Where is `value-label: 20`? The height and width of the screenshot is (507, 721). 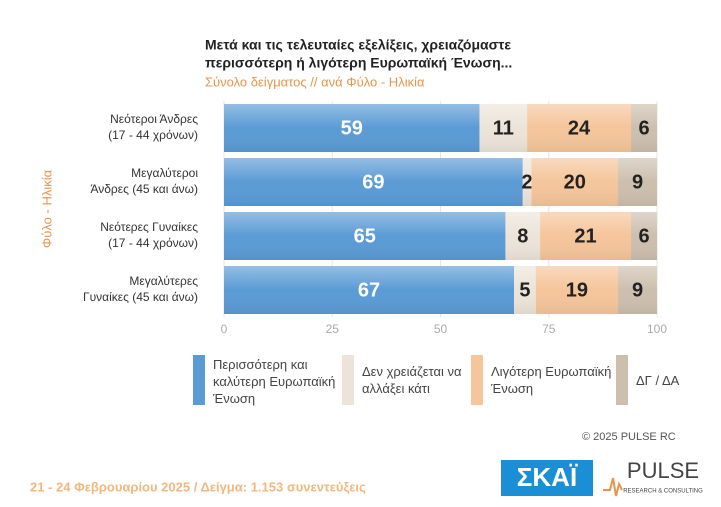
value-label: 20 is located at coordinates (575, 182).